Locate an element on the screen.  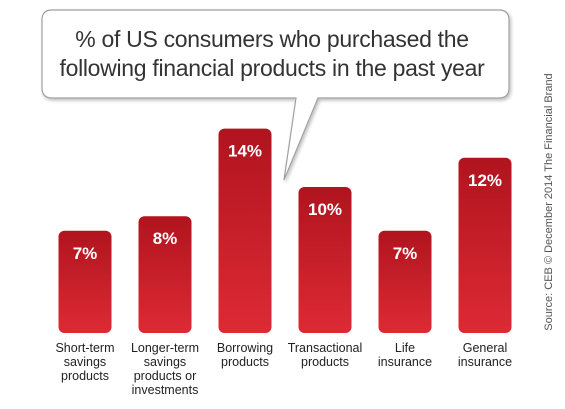
bar-value-label-4: 10% is located at coordinates (325, 209).